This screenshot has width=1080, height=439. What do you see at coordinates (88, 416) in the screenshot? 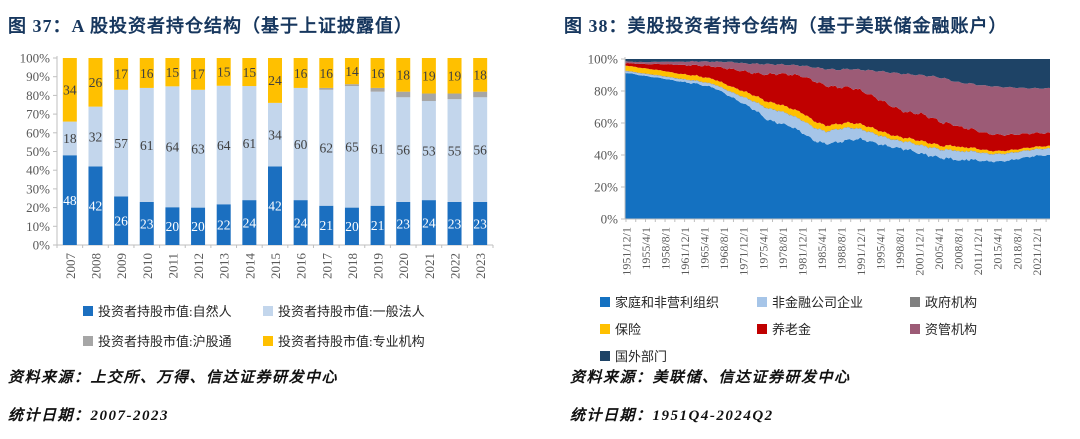
I see `figure-37-period: 统计日期：2007-2023` at bounding box center [88, 416].